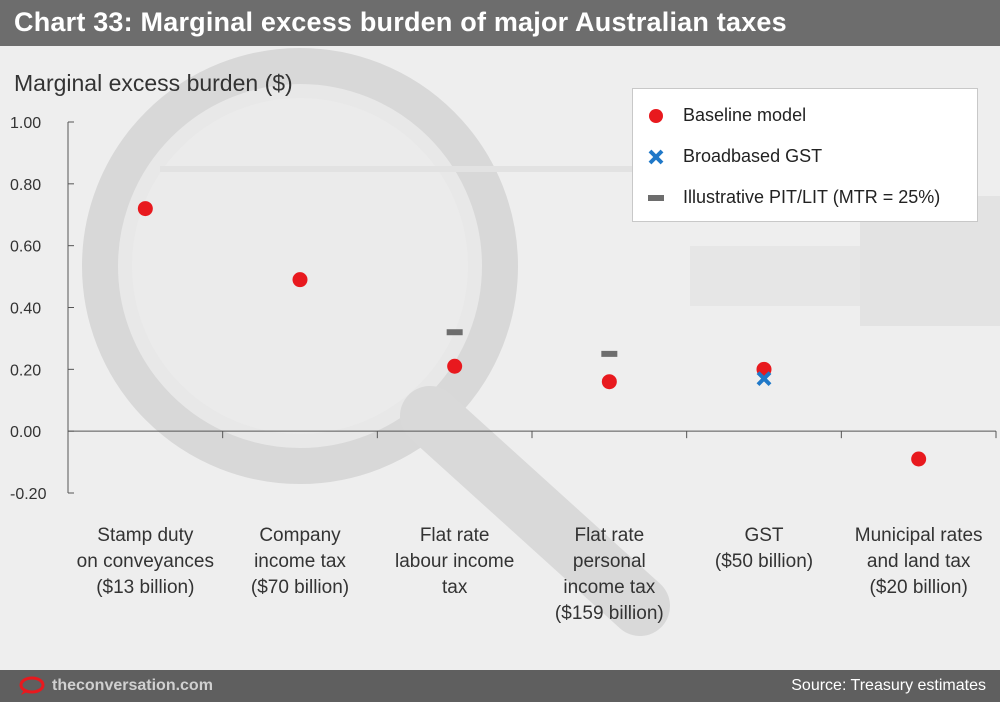  What do you see at coordinates (25, 370) in the screenshot?
I see `y-tick-label: 0.20` at bounding box center [25, 370].